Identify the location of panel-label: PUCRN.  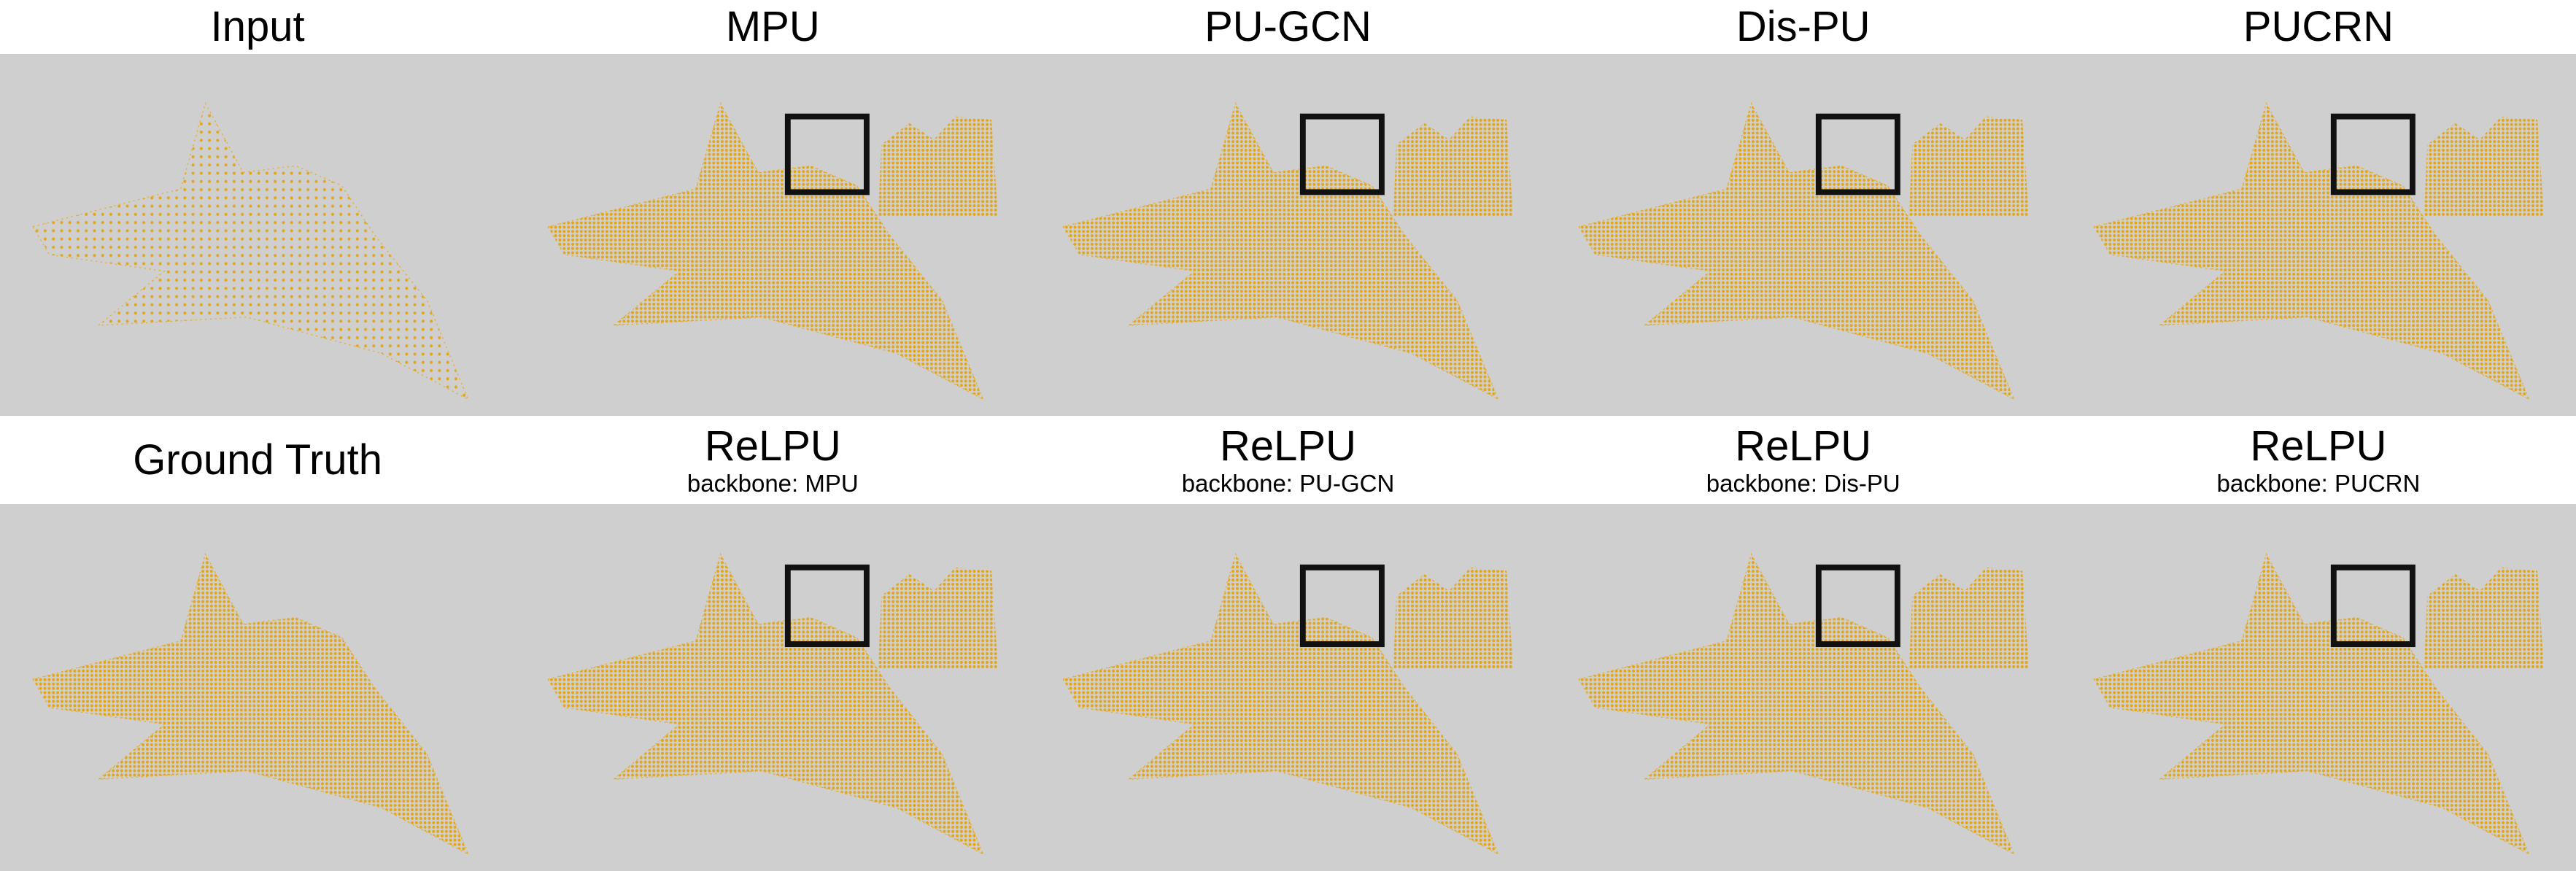
(2318, 27).